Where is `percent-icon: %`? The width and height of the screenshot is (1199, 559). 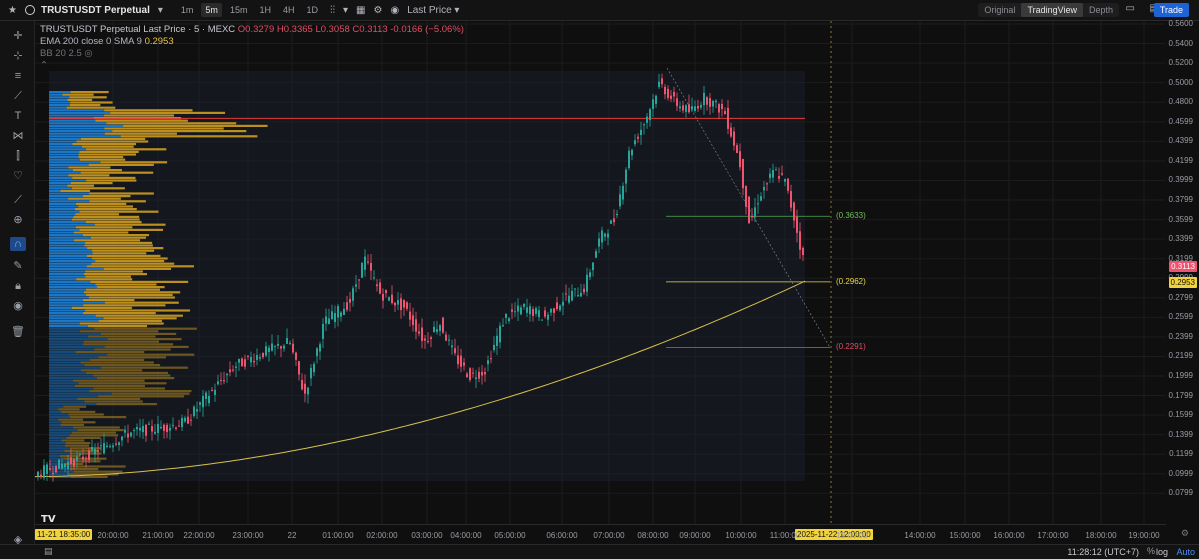 percent-icon: % is located at coordinates (1150, 551).